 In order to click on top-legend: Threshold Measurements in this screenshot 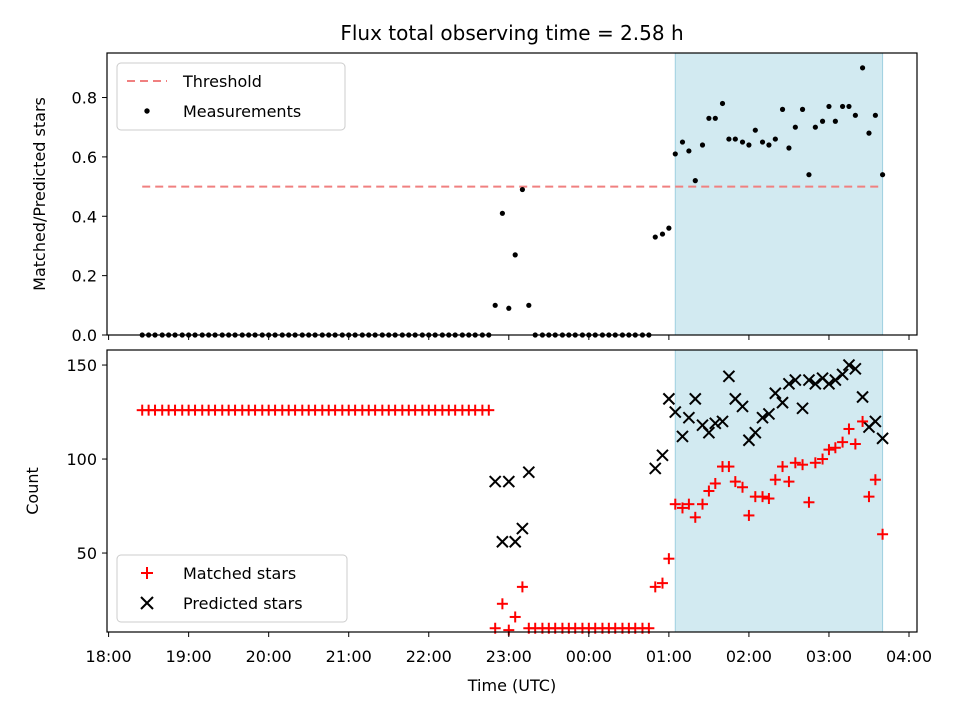, I will do `click(231, 96)`.